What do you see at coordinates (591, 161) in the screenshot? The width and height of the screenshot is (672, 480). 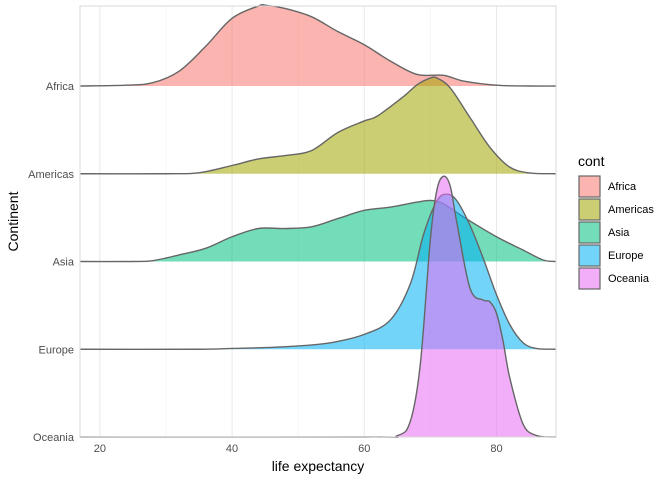 I see `legend-title: cont` at bounding box center [591, 161].